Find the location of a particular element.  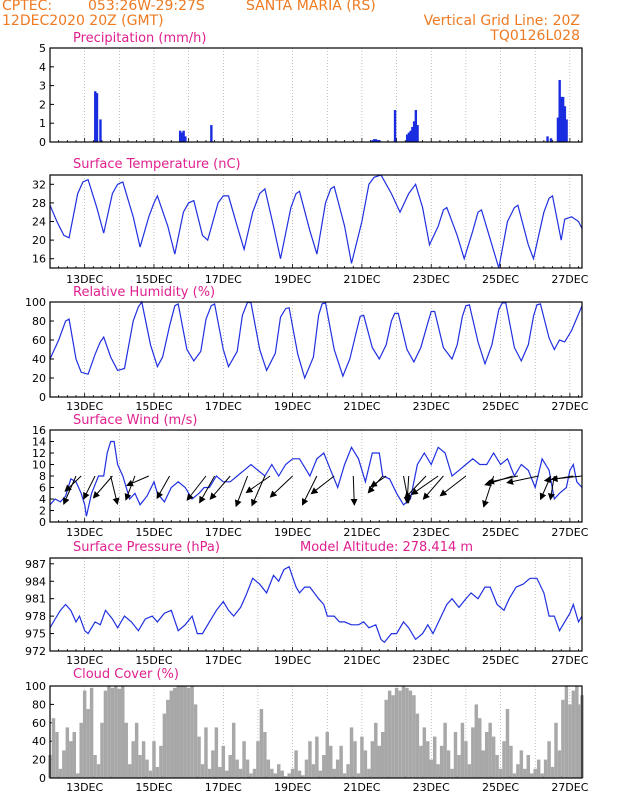

x-tick-label: 27DEC is located at coordinates (569, 406).